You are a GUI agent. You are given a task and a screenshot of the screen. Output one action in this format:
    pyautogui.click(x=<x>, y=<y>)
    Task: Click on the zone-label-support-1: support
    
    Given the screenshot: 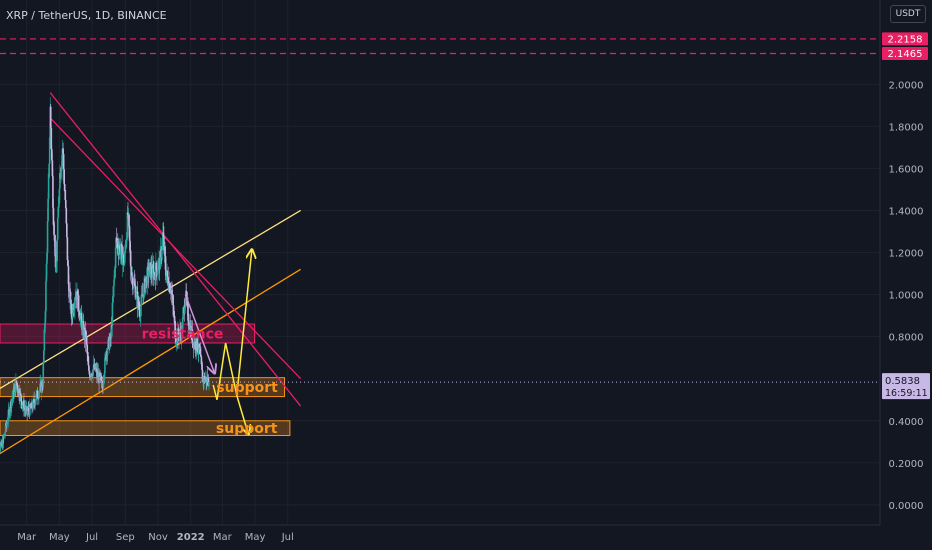 What is the action you would take?
    pyautogui.click(x=247, y=388)
    